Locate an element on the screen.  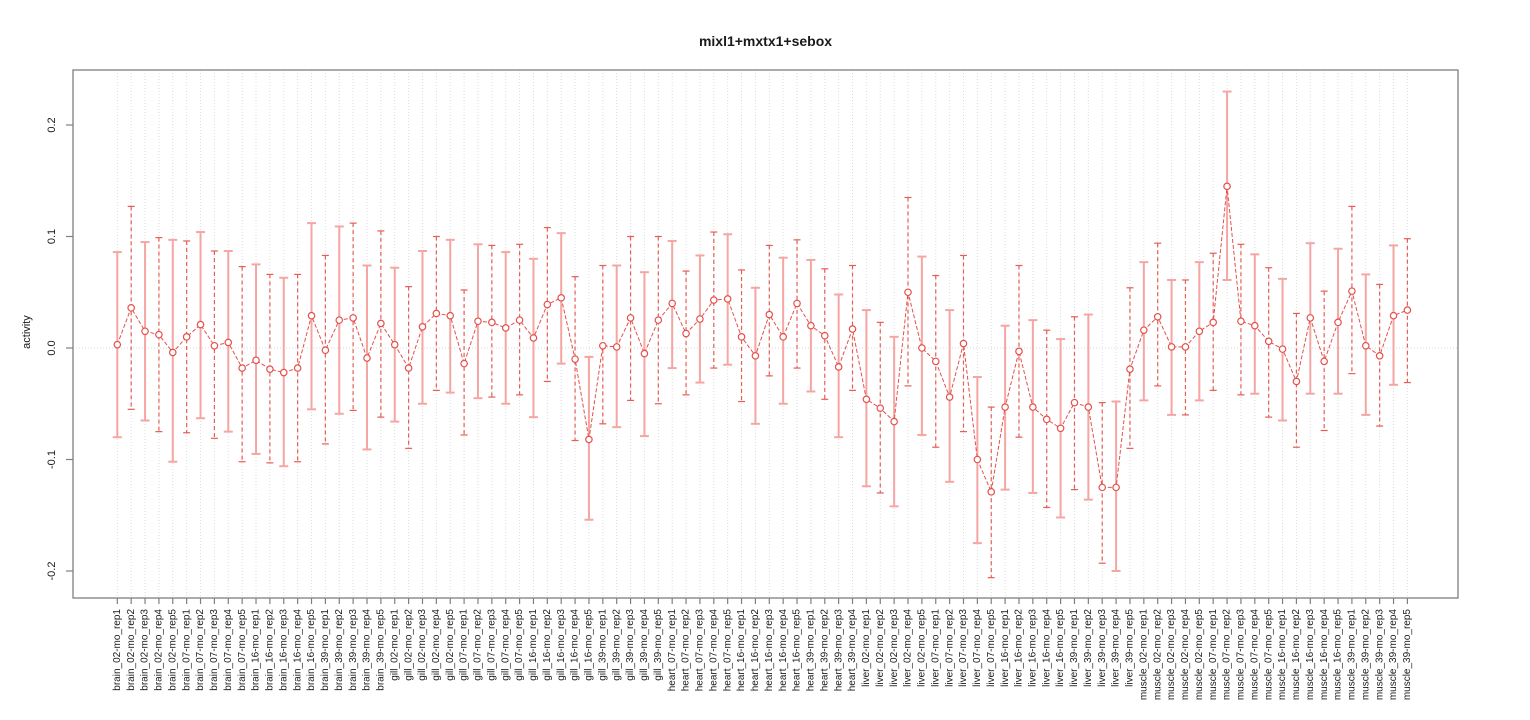
x-tick-label: gill_02-mo_rep2 is located at coordinates (408, 645).